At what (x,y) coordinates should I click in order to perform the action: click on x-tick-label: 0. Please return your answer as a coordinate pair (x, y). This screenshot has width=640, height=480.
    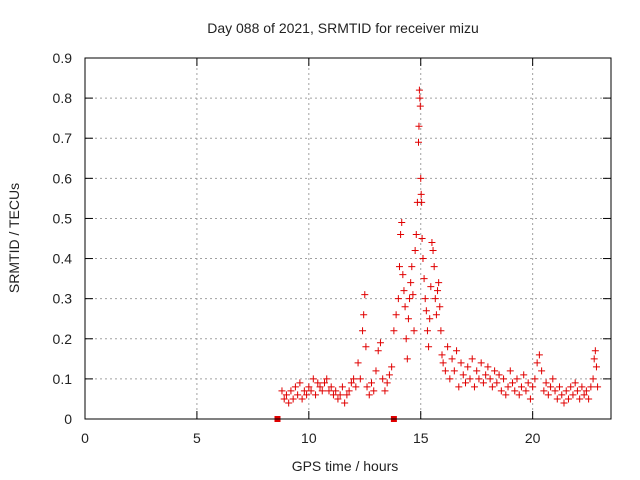
    Looking at the image, I should click on (85, 438).